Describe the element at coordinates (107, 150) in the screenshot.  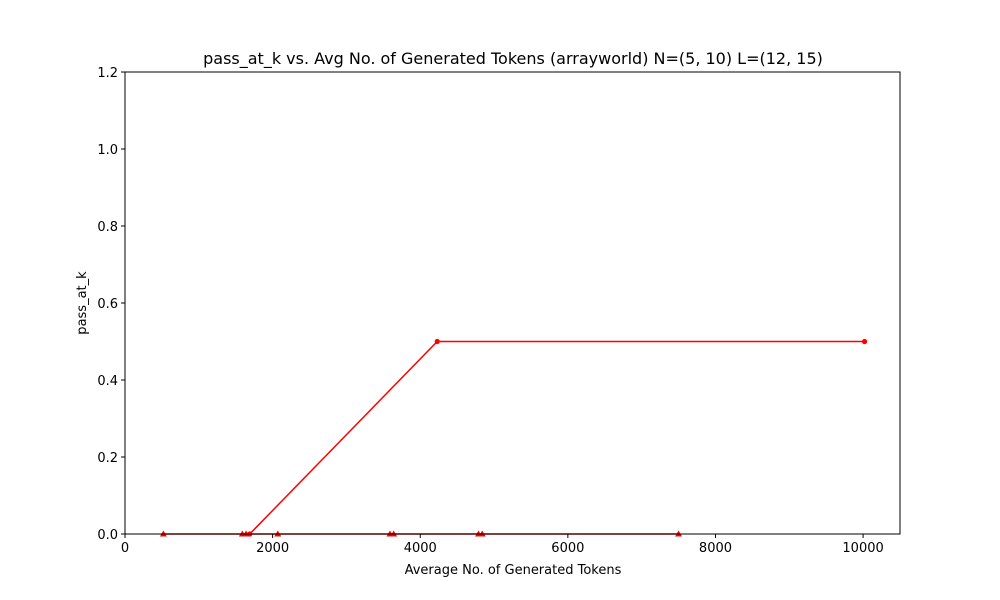
I see `y-tick-label: 1.0` at that location.